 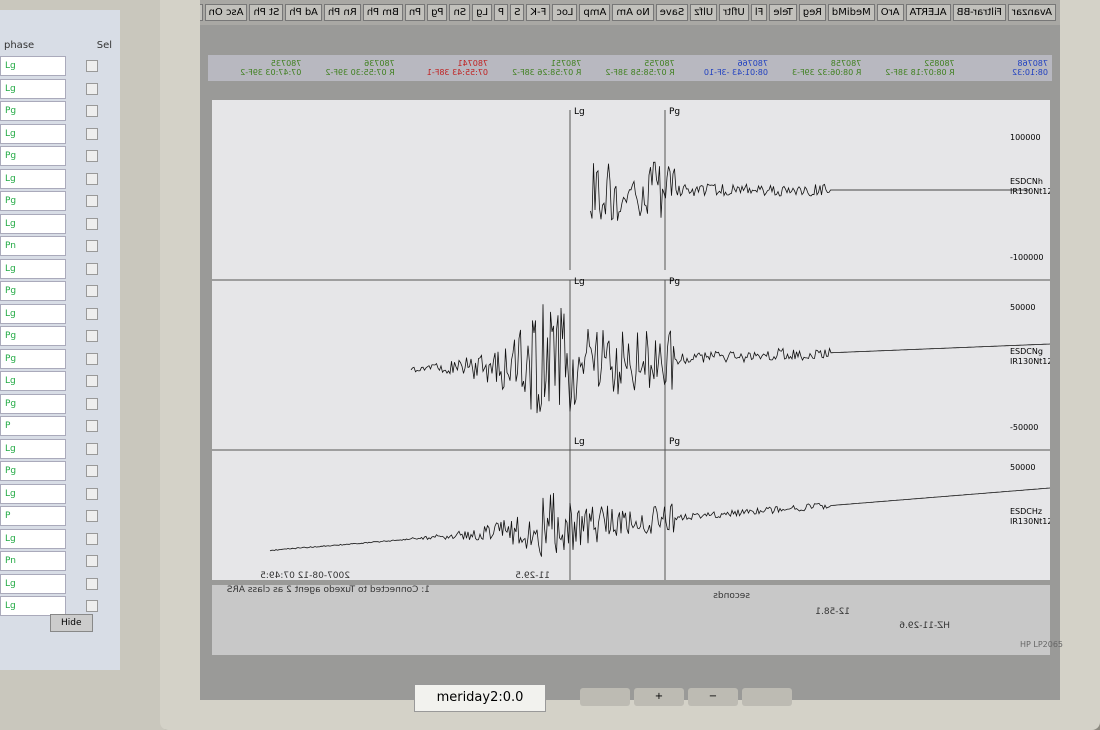 I want to click on toolbar-button: Sn, so click(x=460, y=12).